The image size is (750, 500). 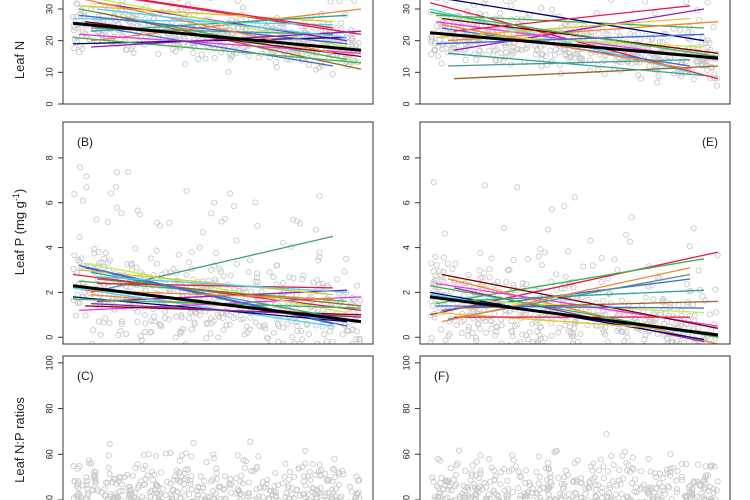 I want to click on y-axis-label-nitrogen: Leaf N, so click(x=19, y=60).